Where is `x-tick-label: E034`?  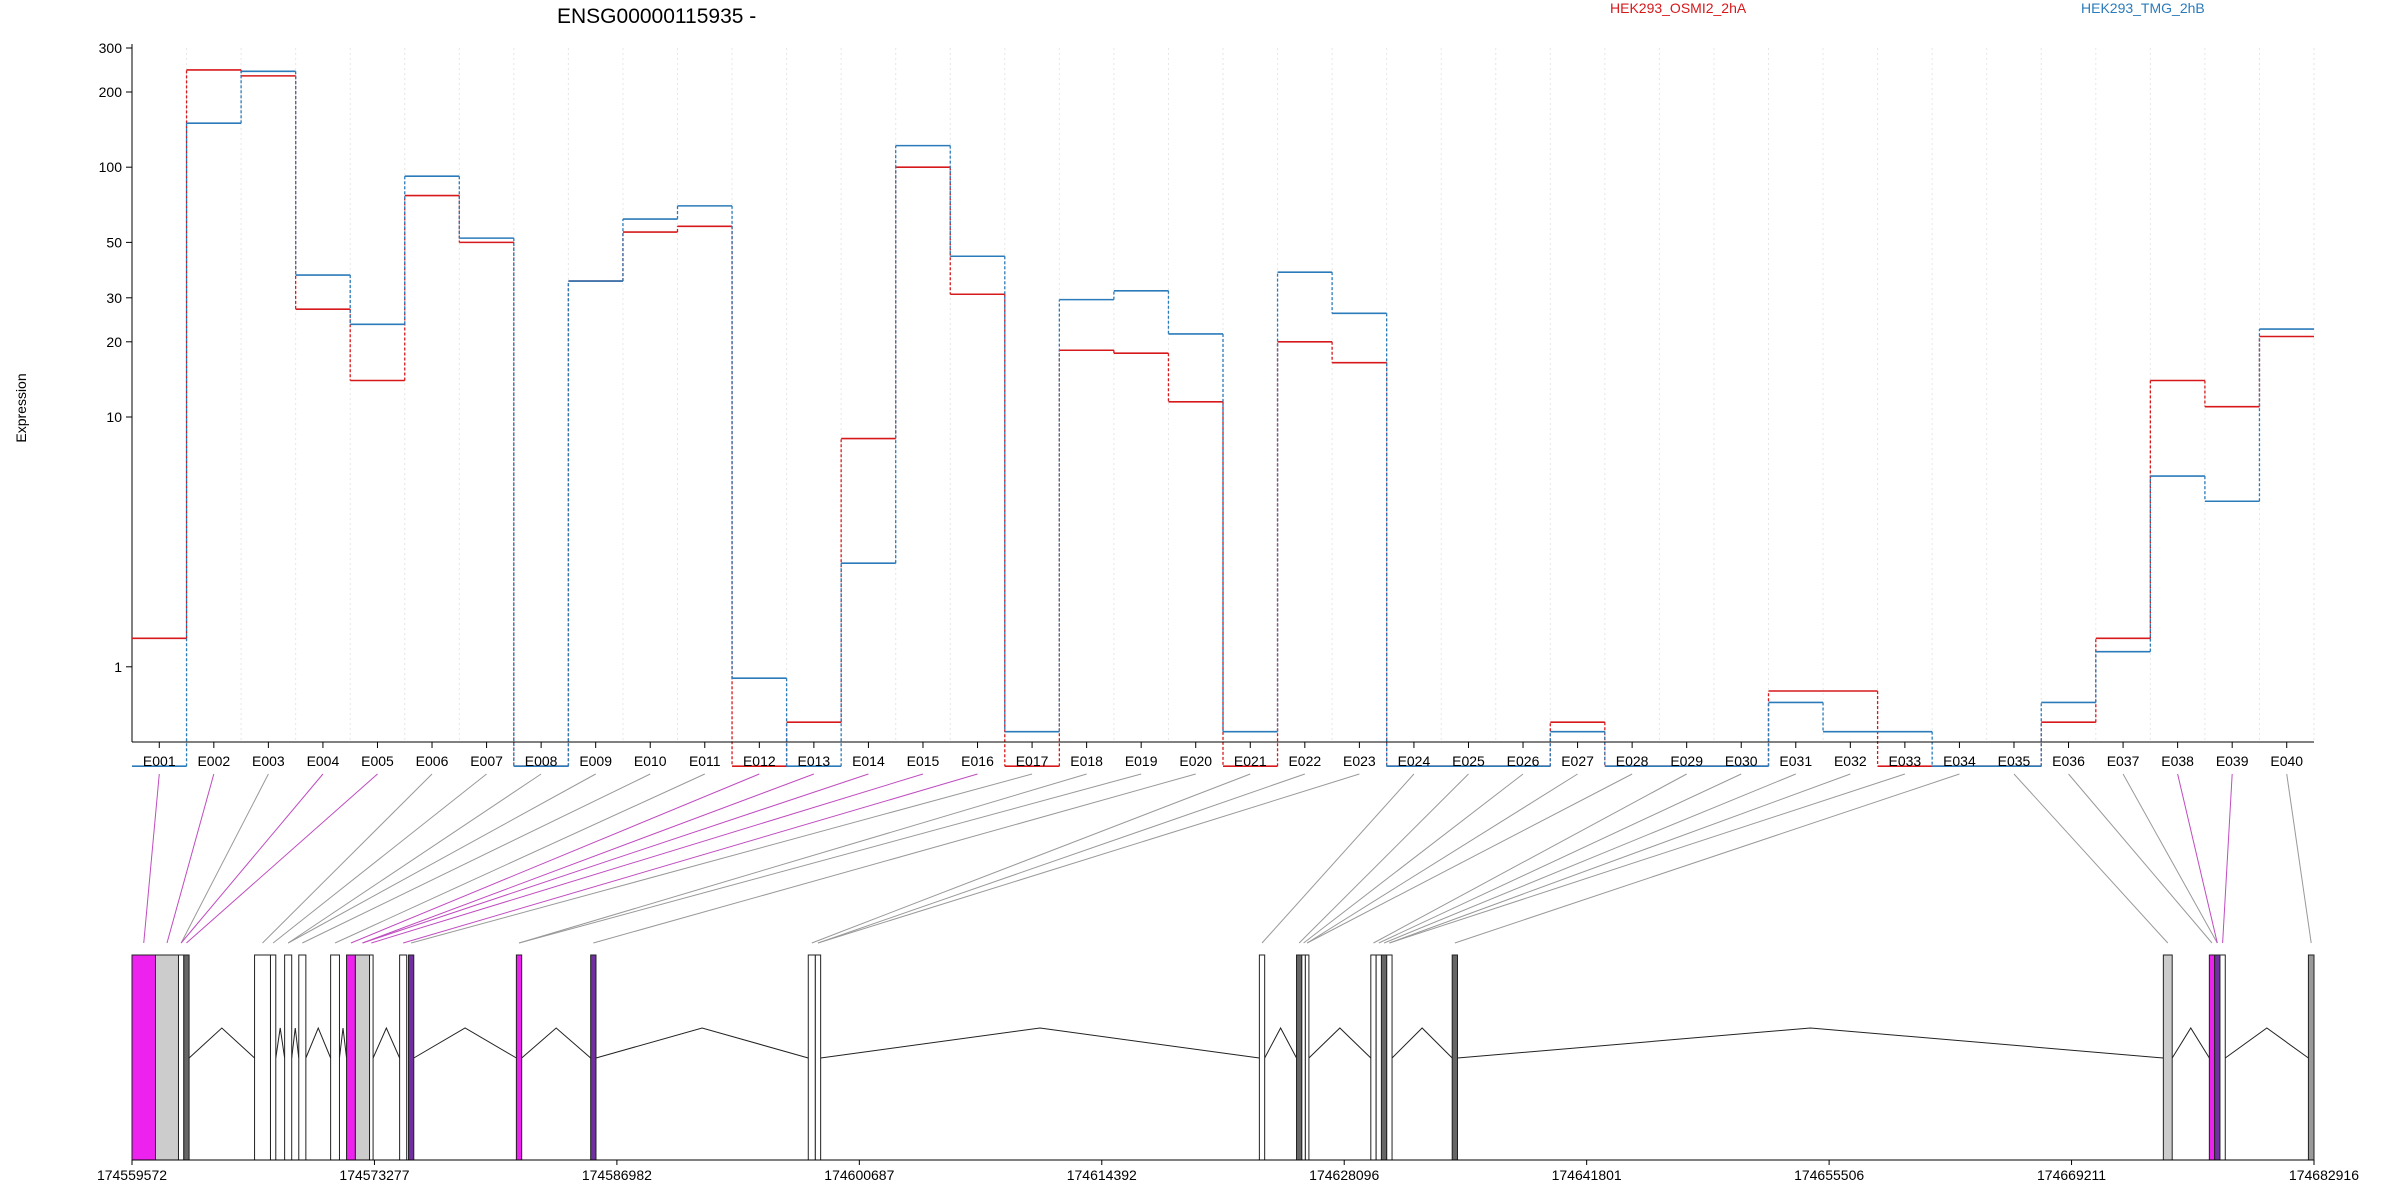
x-tick-label: E034 is located at coordinates (1959, 761).